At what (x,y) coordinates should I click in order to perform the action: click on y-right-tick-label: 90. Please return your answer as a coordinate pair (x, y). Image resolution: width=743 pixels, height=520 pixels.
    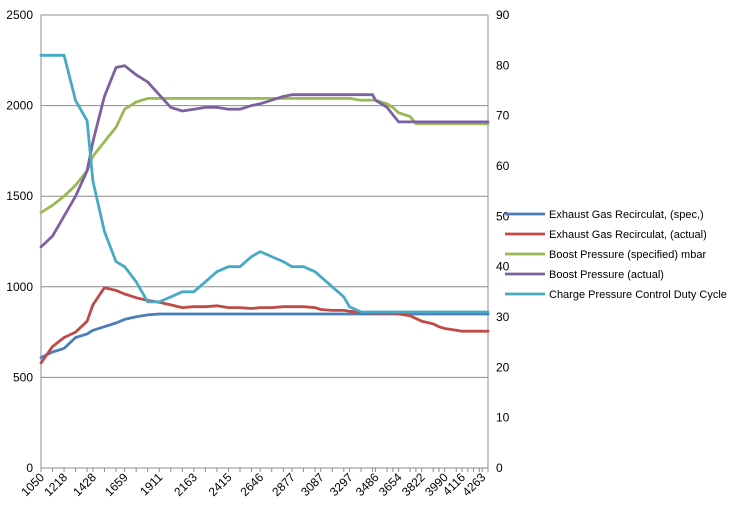
    Looking at the image, I should click on (503, 15).